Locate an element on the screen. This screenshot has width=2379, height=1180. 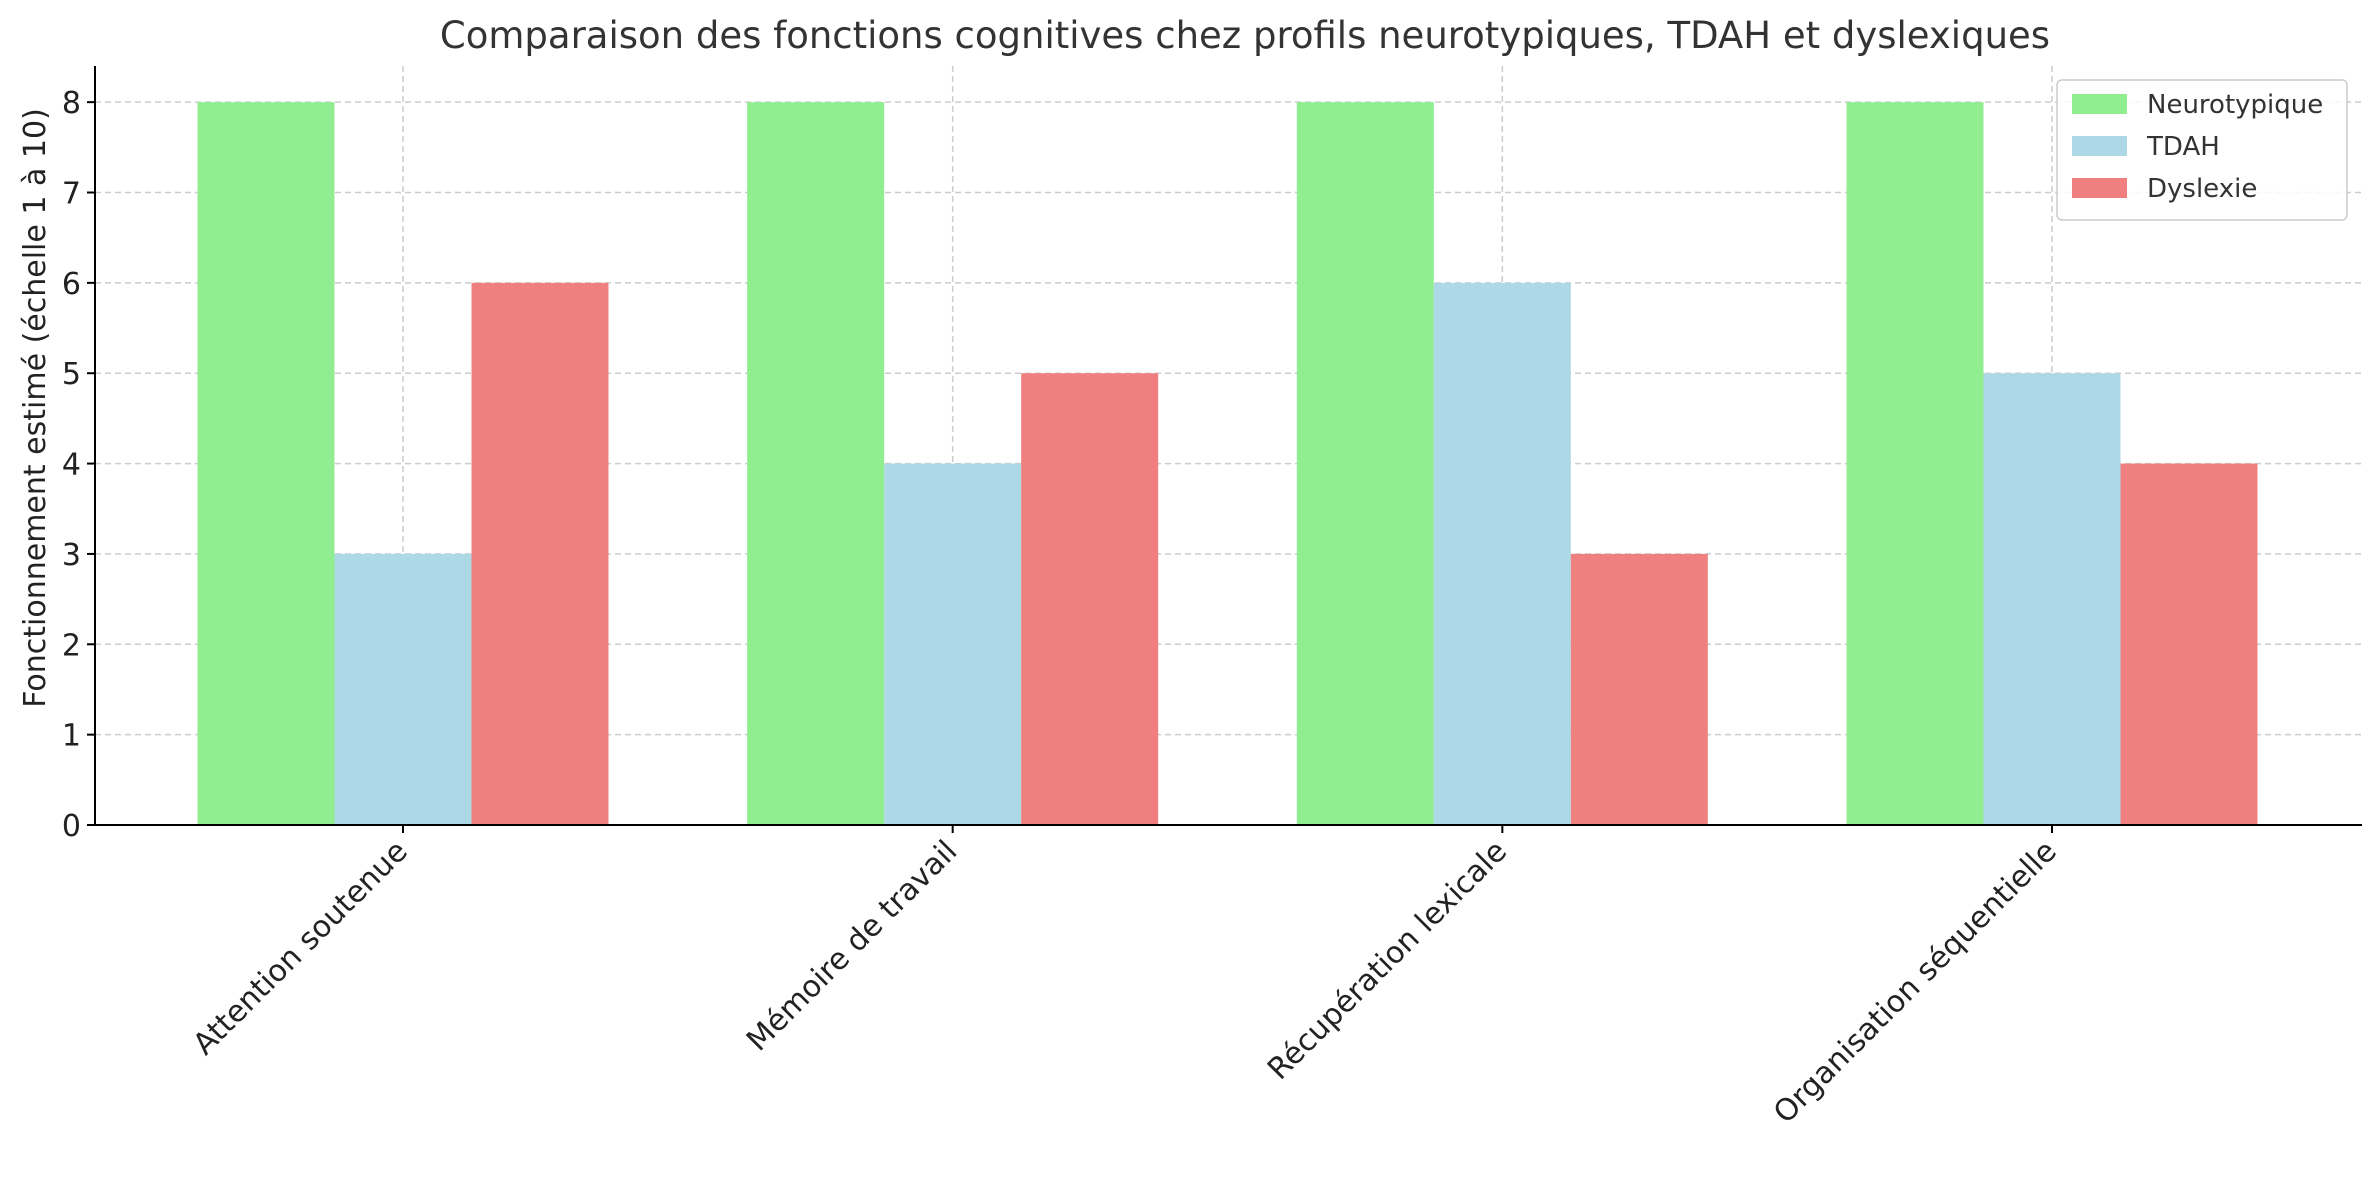
y-axis-label: Fonctionnement estimé (échelle 1 à 10) is located at coordinates (35, 408).